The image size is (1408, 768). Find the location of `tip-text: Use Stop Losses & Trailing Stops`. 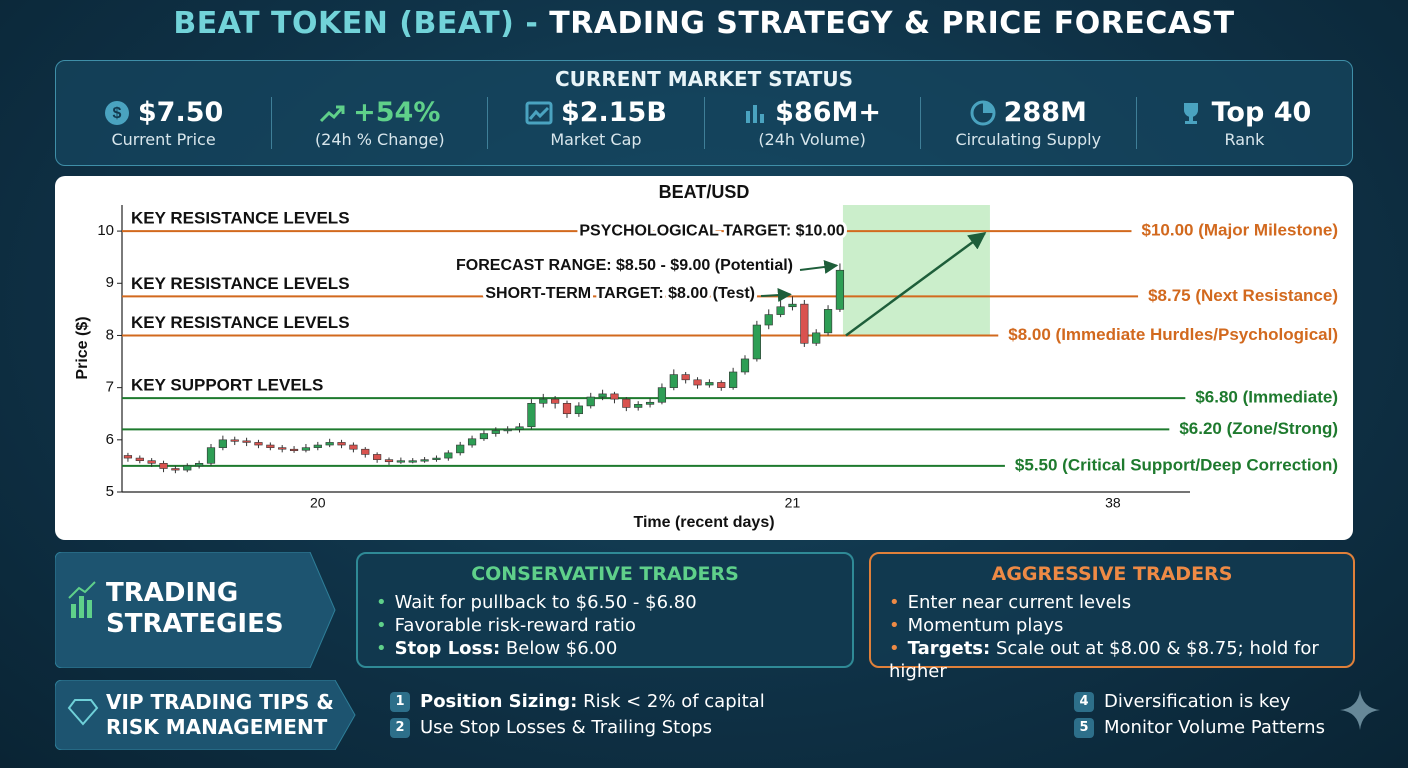

tip-text: Use Stop Losses & Trailing Stops is located at coordinates (566, 727).